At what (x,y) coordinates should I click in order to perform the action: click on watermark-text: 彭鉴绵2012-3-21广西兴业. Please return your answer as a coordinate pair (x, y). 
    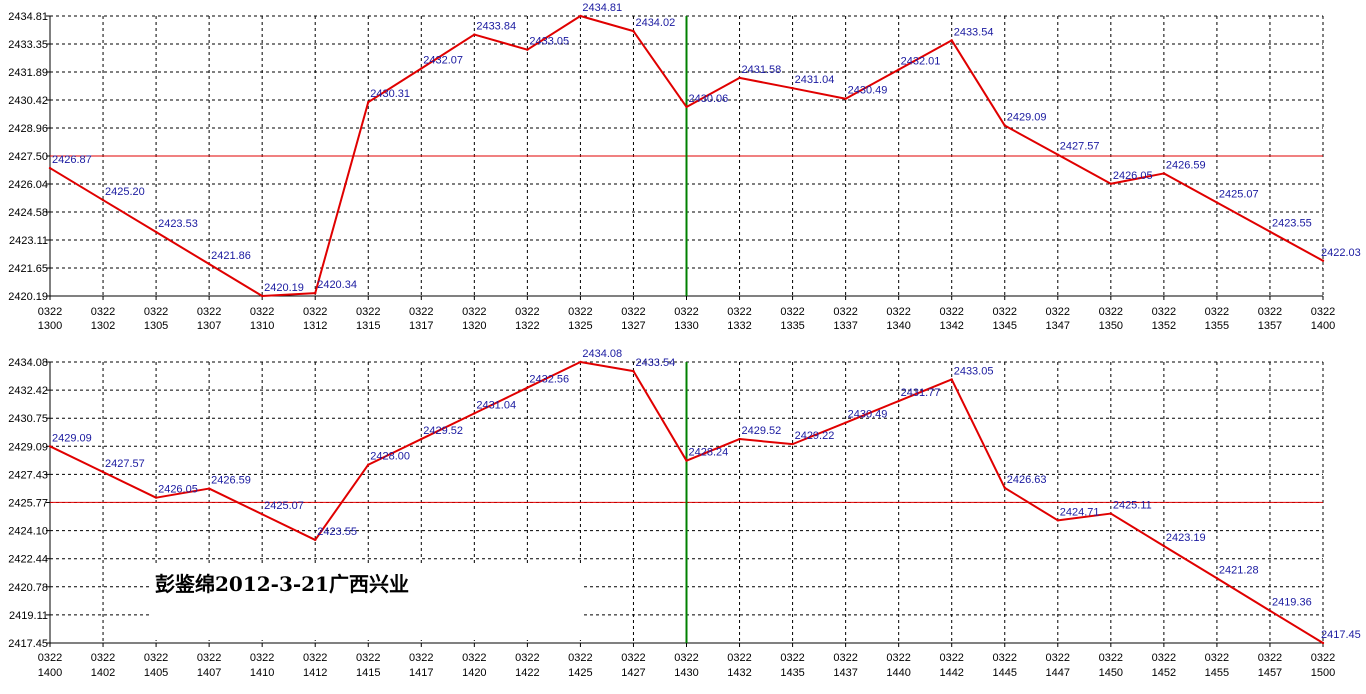
    Looking at the image, I should click on (282, 584).